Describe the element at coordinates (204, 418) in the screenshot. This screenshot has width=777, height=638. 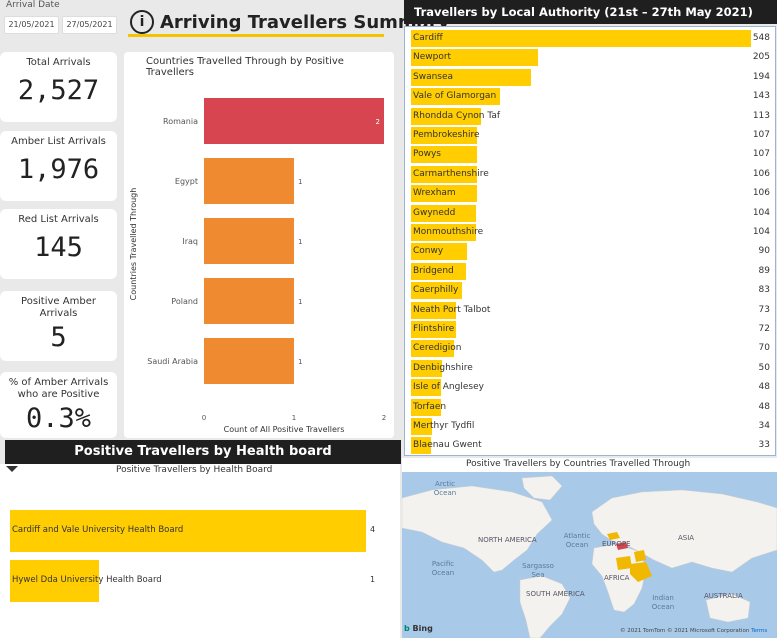
I see `countries-x-tick: 0` at that location.